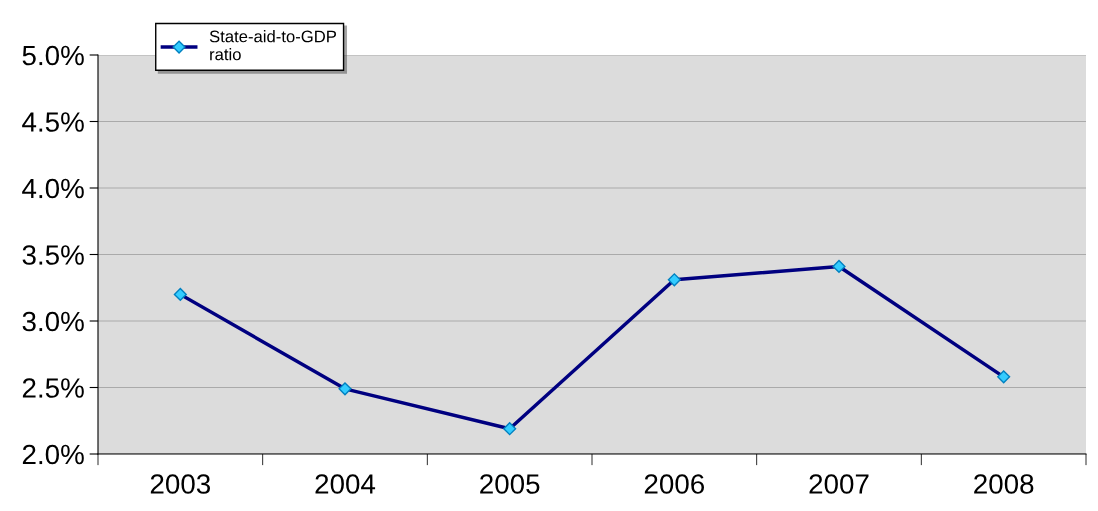  Describe the element at coordinates (180, 484) in the screenshot. I see `x-tick-label: 2003` at that location.